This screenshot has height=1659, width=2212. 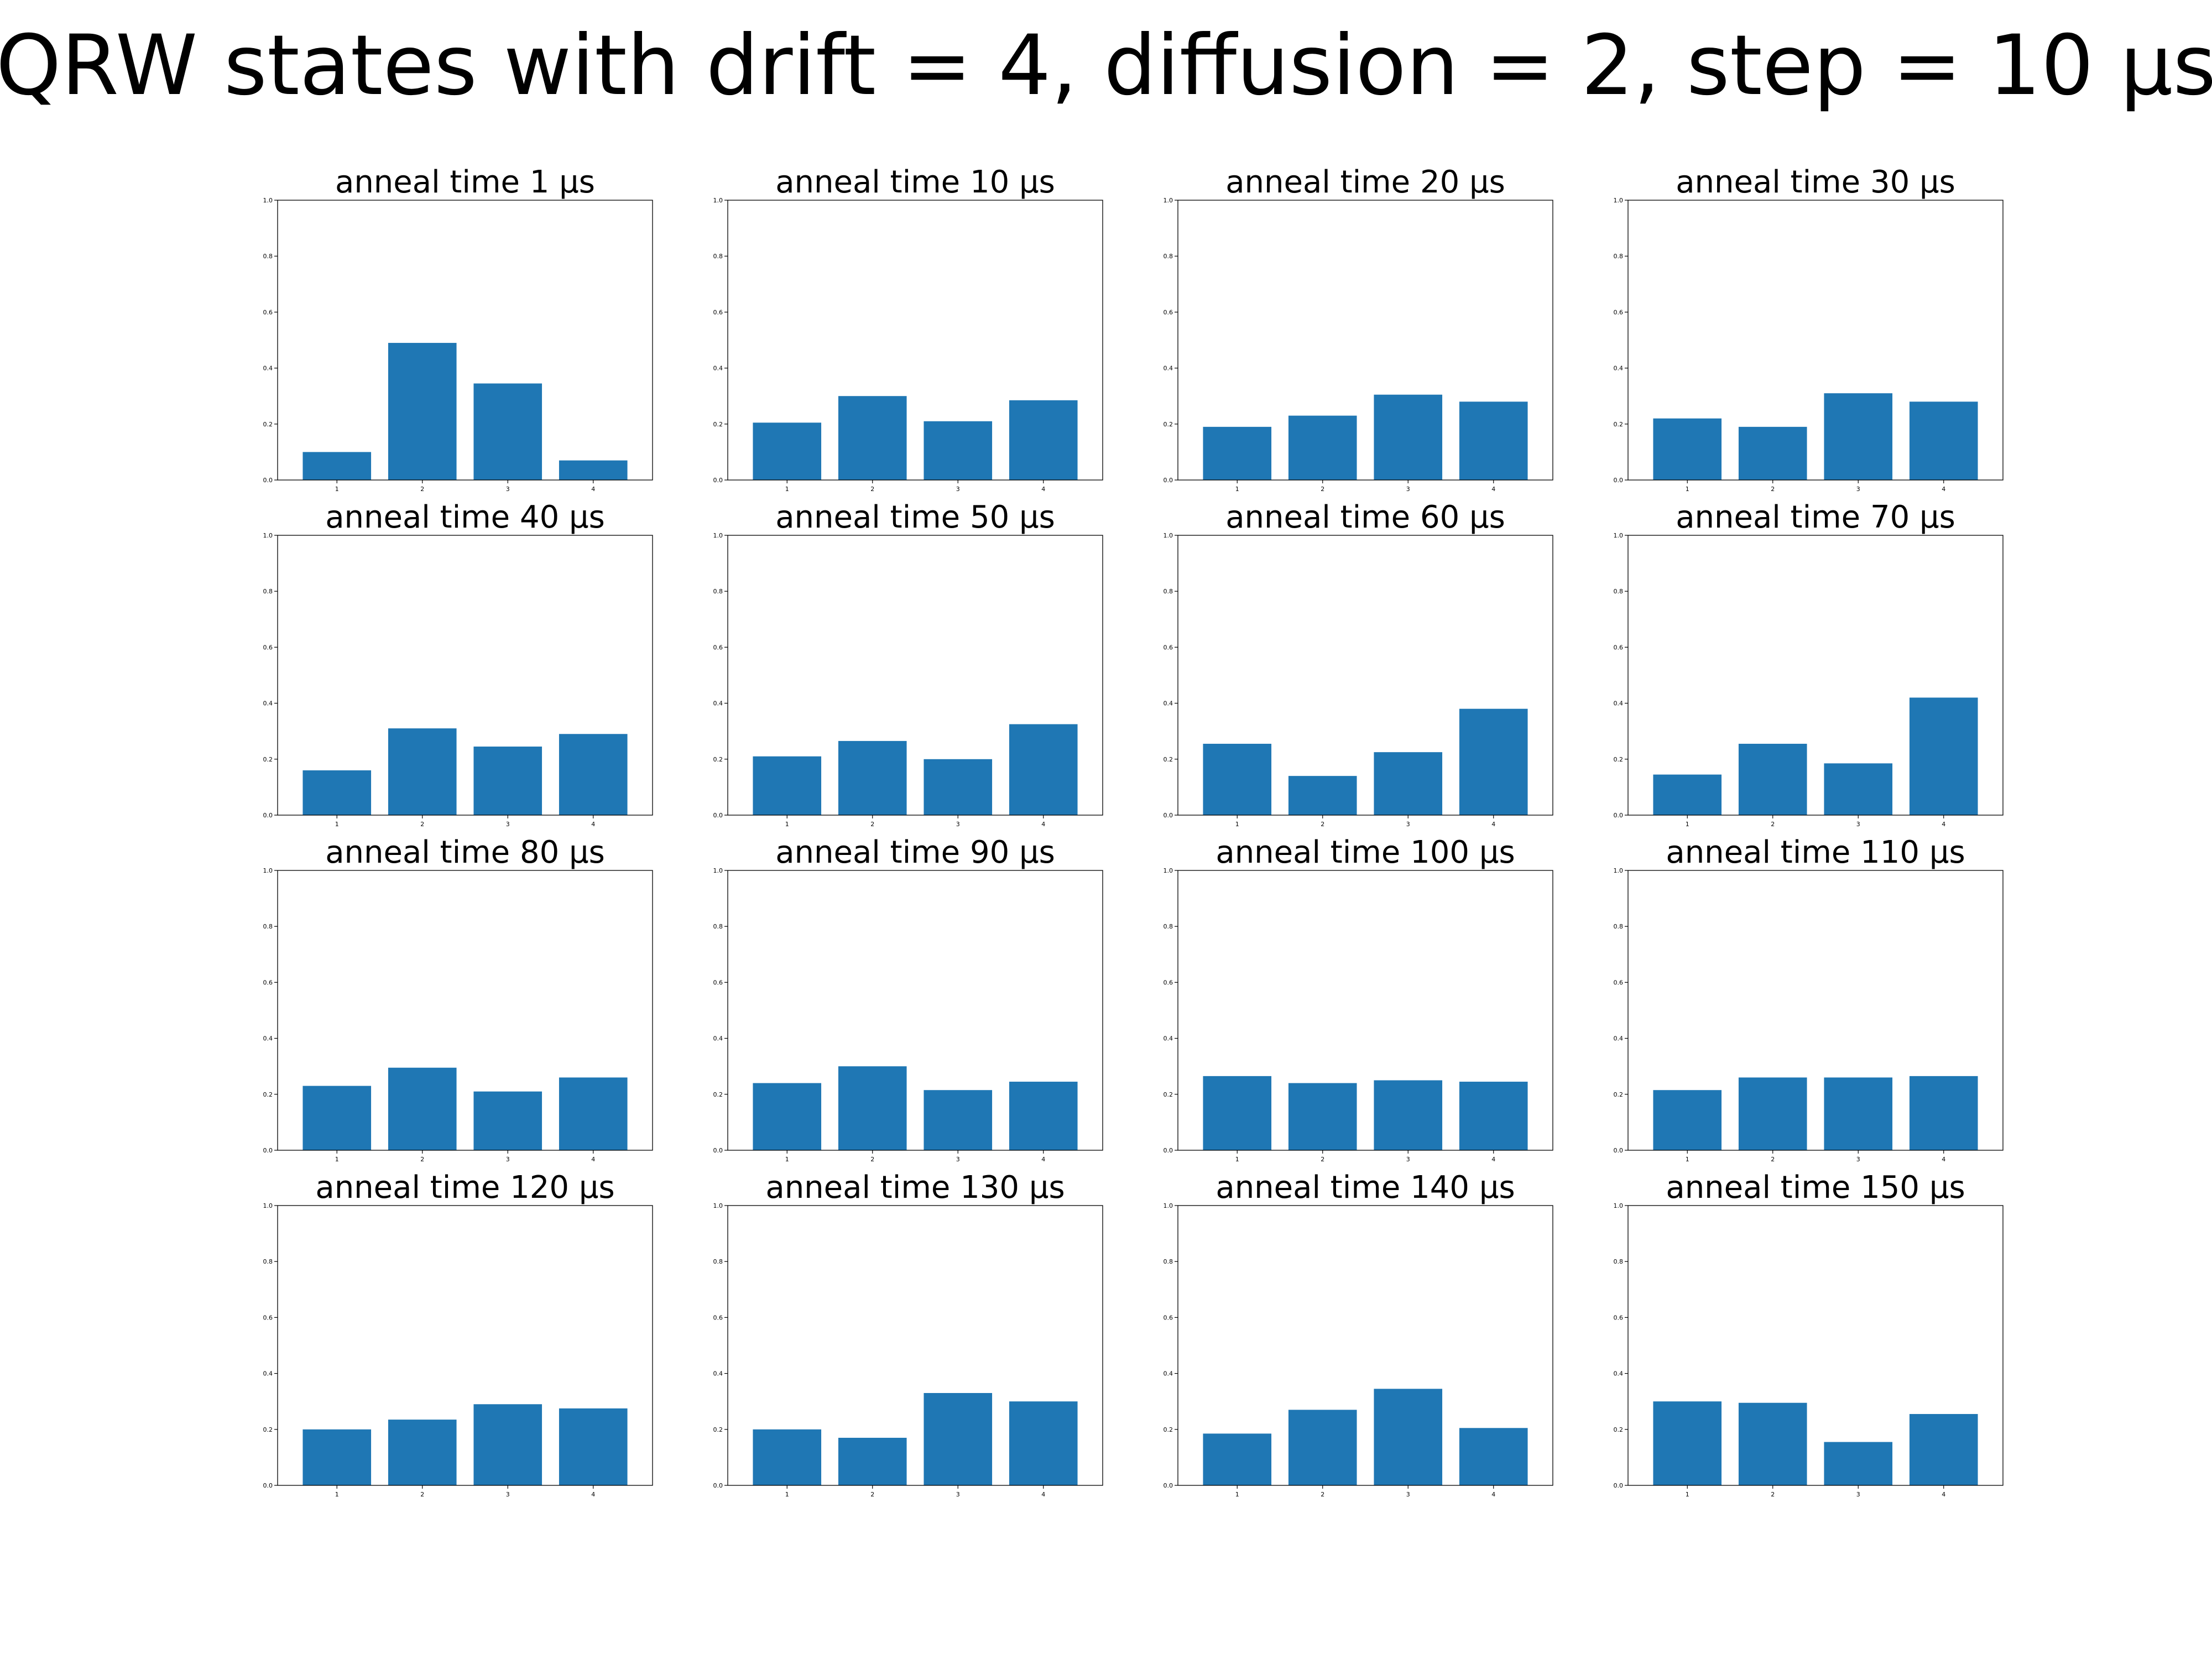 I want to click on subplot: anneal time 140 μs 1 2 3 4 0.0 0.2 0.4 0.6 0.8 1.0, so click(x=1359, y=1334).